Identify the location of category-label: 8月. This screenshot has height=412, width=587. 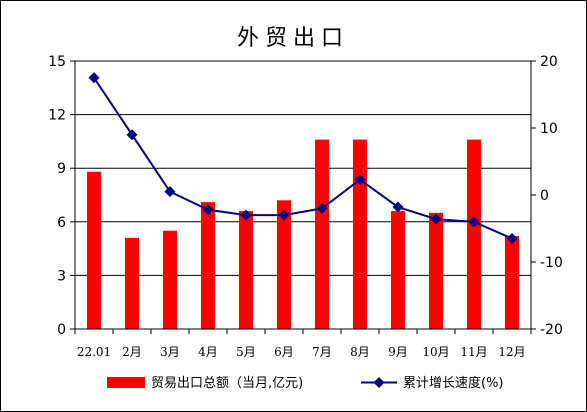
(360, 352).